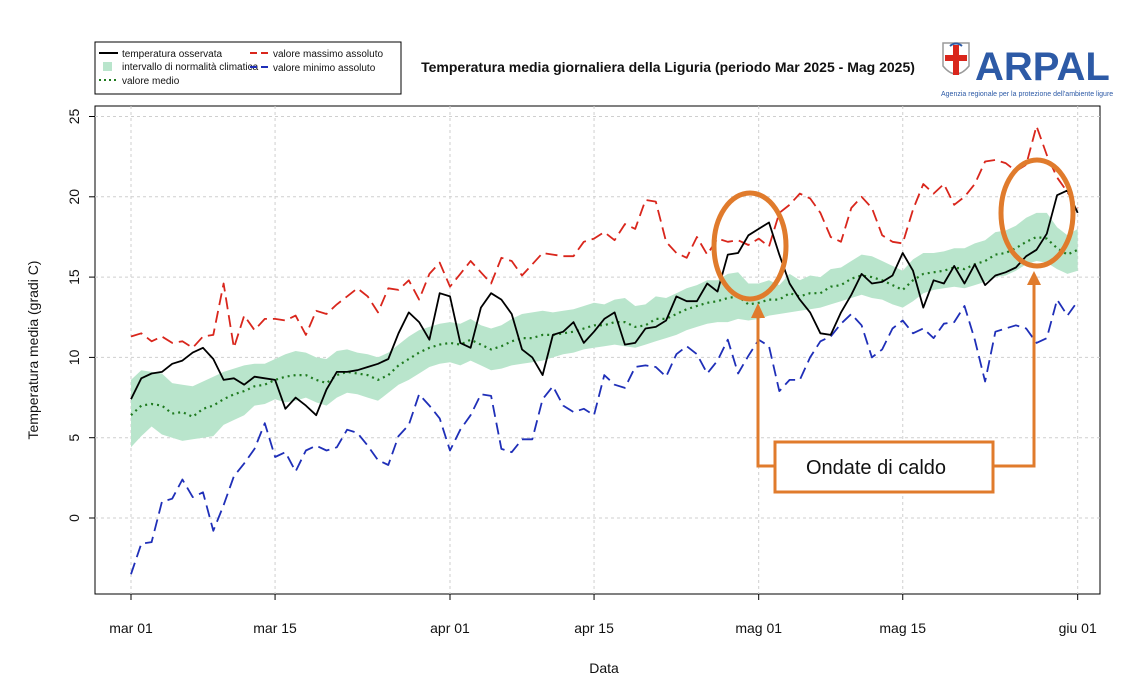  What do you see at coordinates (74, 197) in the screenshot?
I see `y-tick-label: 20` at bounding box center [74, 197].